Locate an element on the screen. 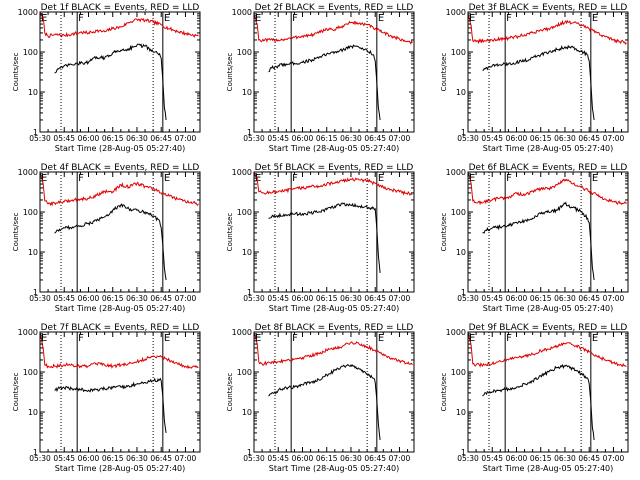 The width and height of the screenshot is (640, 480). chart-title: Det 5f BLACK = Events, RED = LLD is located at coordinates (334, 168).